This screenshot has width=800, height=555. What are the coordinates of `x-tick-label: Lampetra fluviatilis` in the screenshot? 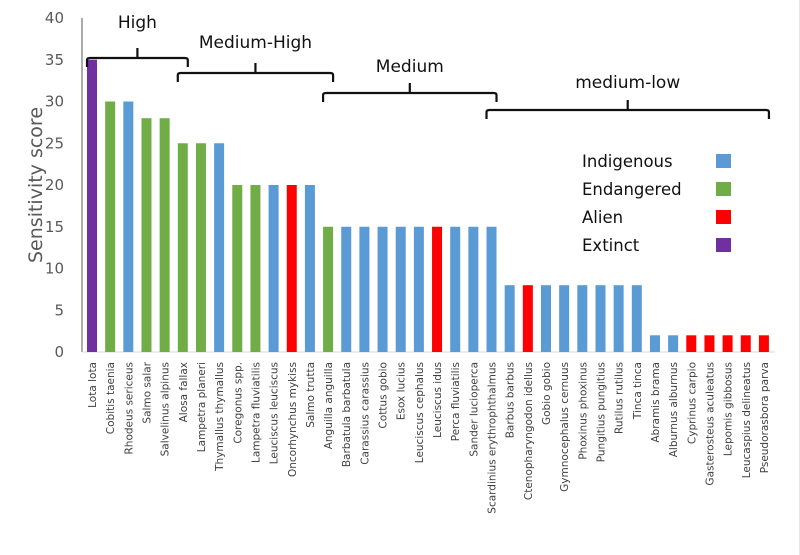 It's located at (256, 412).